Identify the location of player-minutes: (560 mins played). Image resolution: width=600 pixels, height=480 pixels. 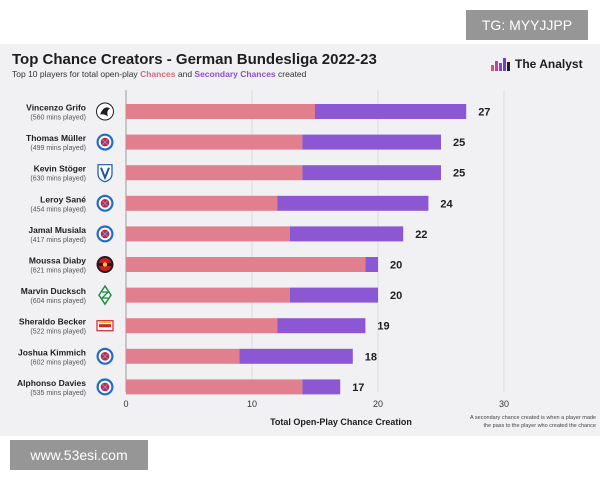
(58, 118).